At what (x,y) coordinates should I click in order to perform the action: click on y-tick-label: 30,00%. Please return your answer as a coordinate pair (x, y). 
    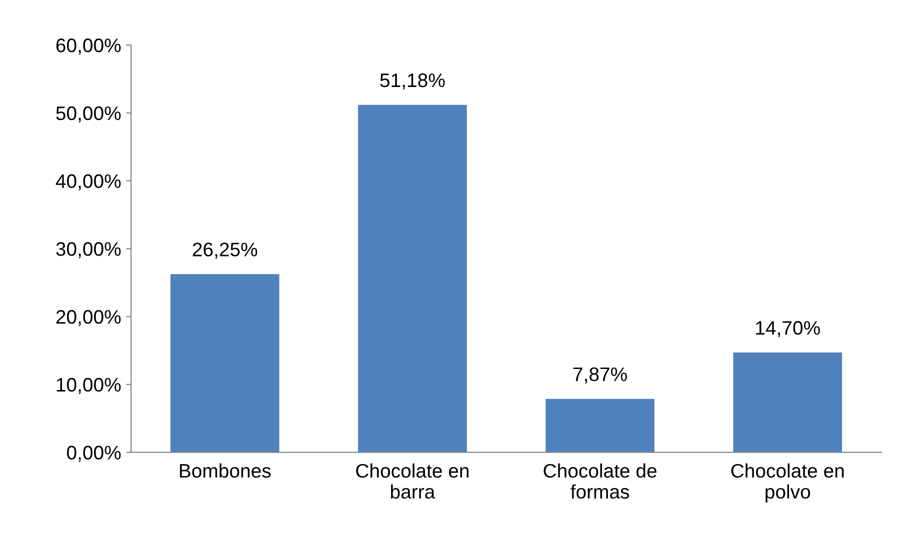
    Looking at the image, I should click on (88, 250).